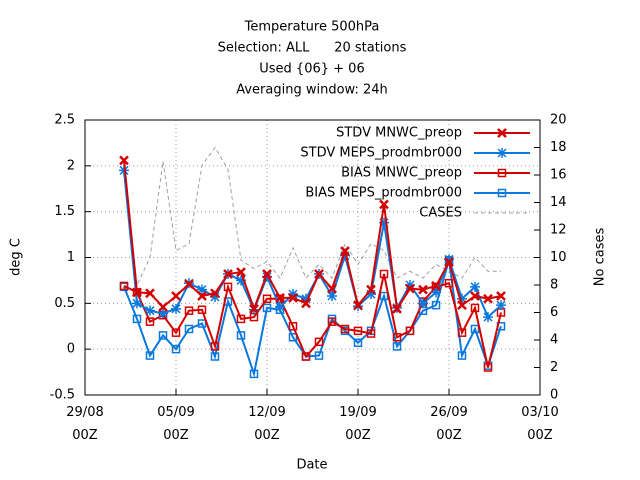 The image size is (640, 480). What do you see at coordinates (312, 90) in the screenshot?
I see `title-line: Averaging window: 24h` at bounding box center [312, 90].